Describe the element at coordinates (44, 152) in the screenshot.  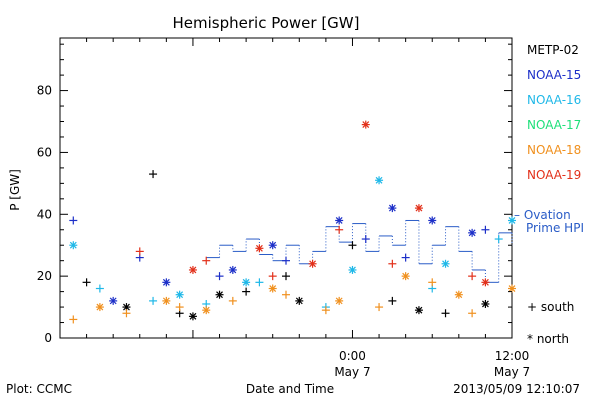
I see `y-tick-label: 60` at that location.